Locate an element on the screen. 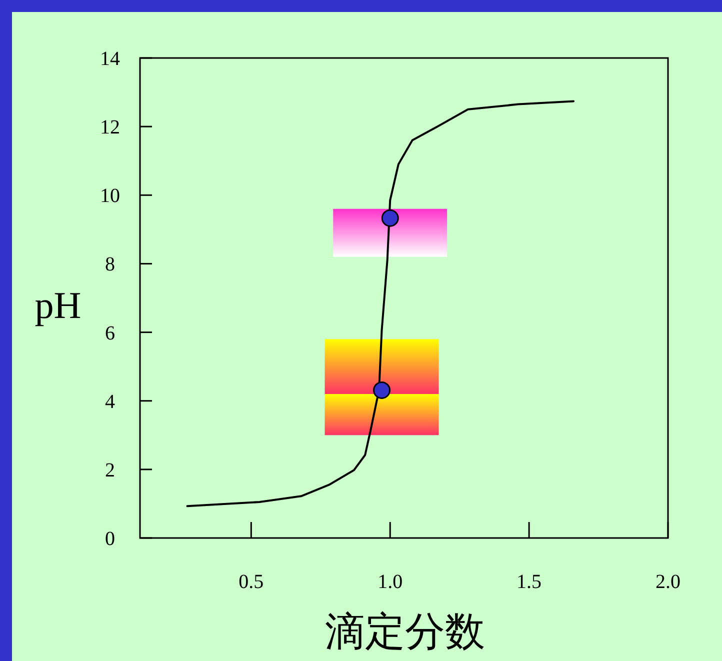 The image size is (722, 661). x-tick-label: 2.0 is located at coordinates (668, 582).